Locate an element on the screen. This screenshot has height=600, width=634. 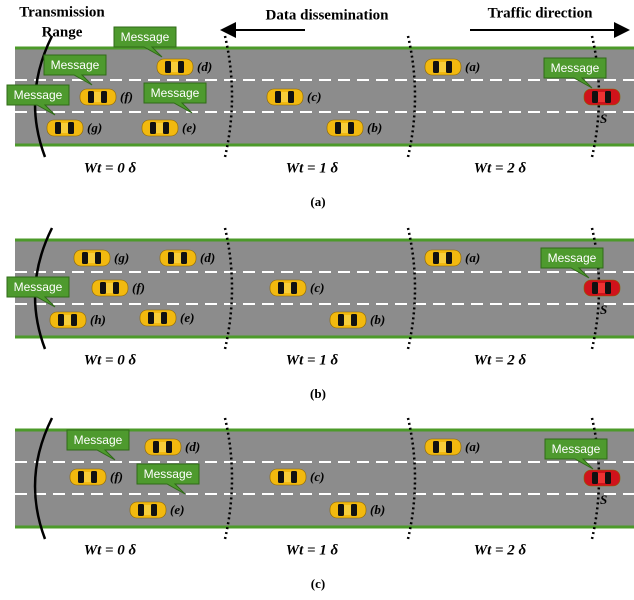
header-label: Traffic direction is located at coordinates (540, 13).